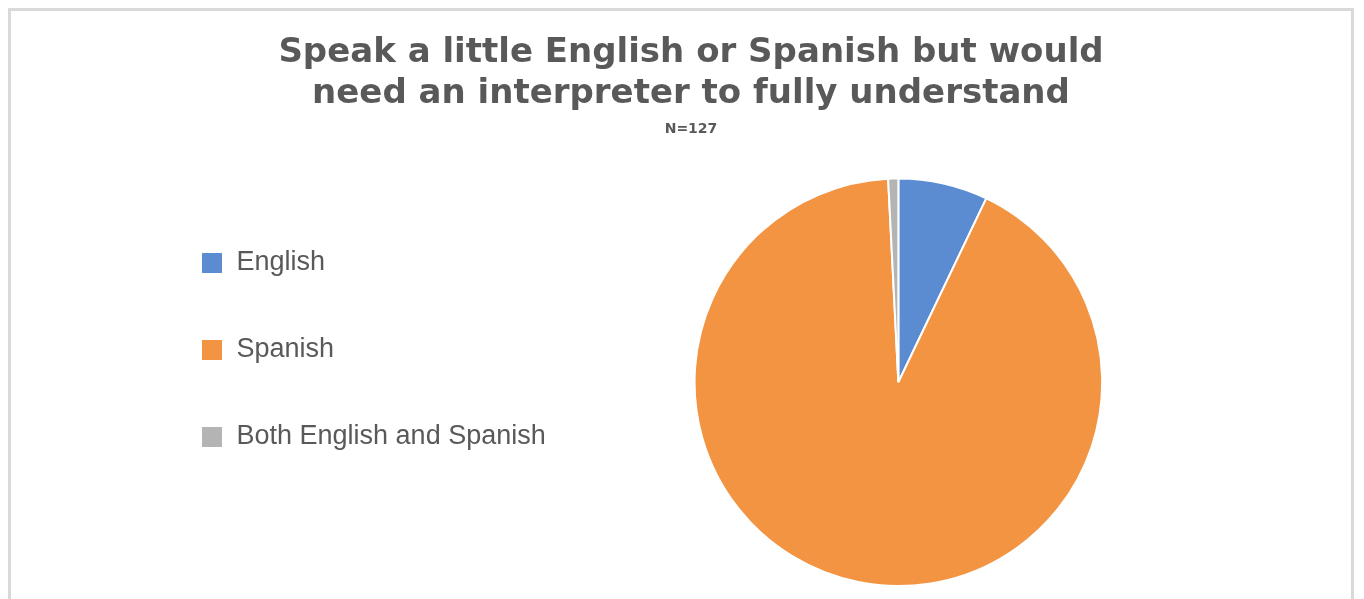 This screenshot has height=599, width=1364. What do you see at coordinates (285, 348) in the screenshot?
I see `legend-label: Spanish` at bounding box center [285, 348].